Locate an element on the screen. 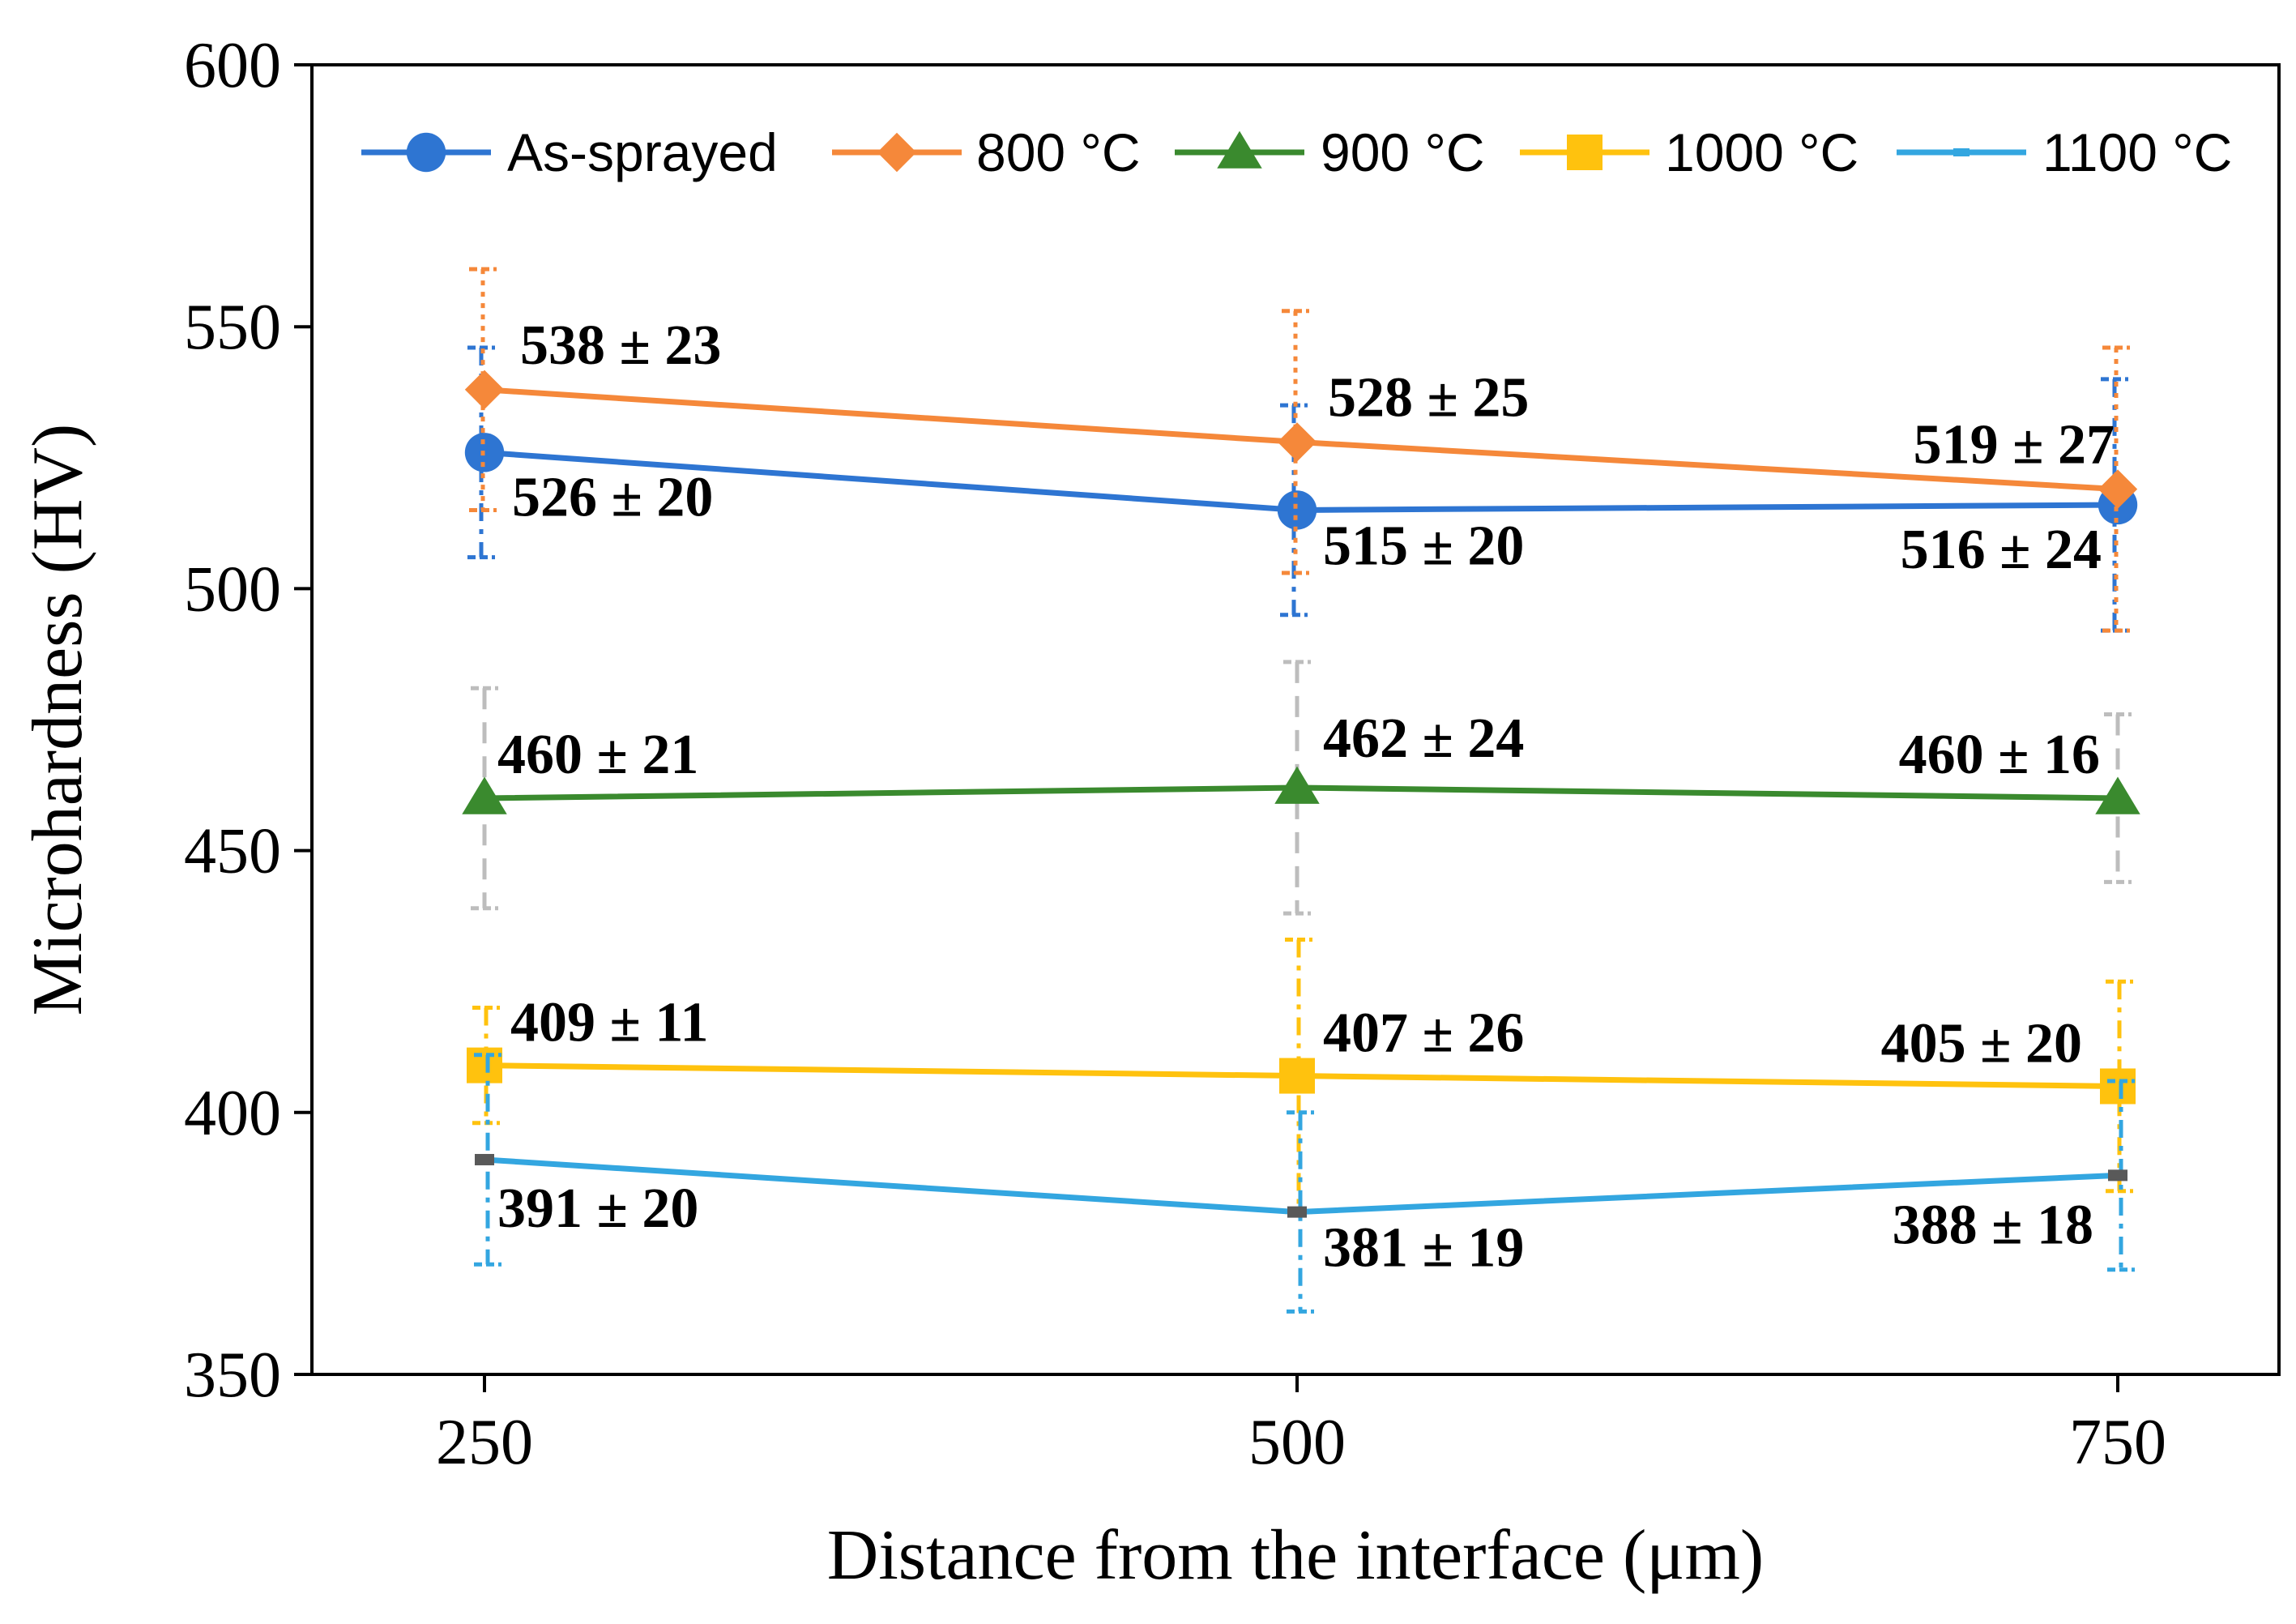 Image resolution: width=2296 pixels, height=1624 pixels. legend-entry: 800 °C is located at coordinates (987, 152).